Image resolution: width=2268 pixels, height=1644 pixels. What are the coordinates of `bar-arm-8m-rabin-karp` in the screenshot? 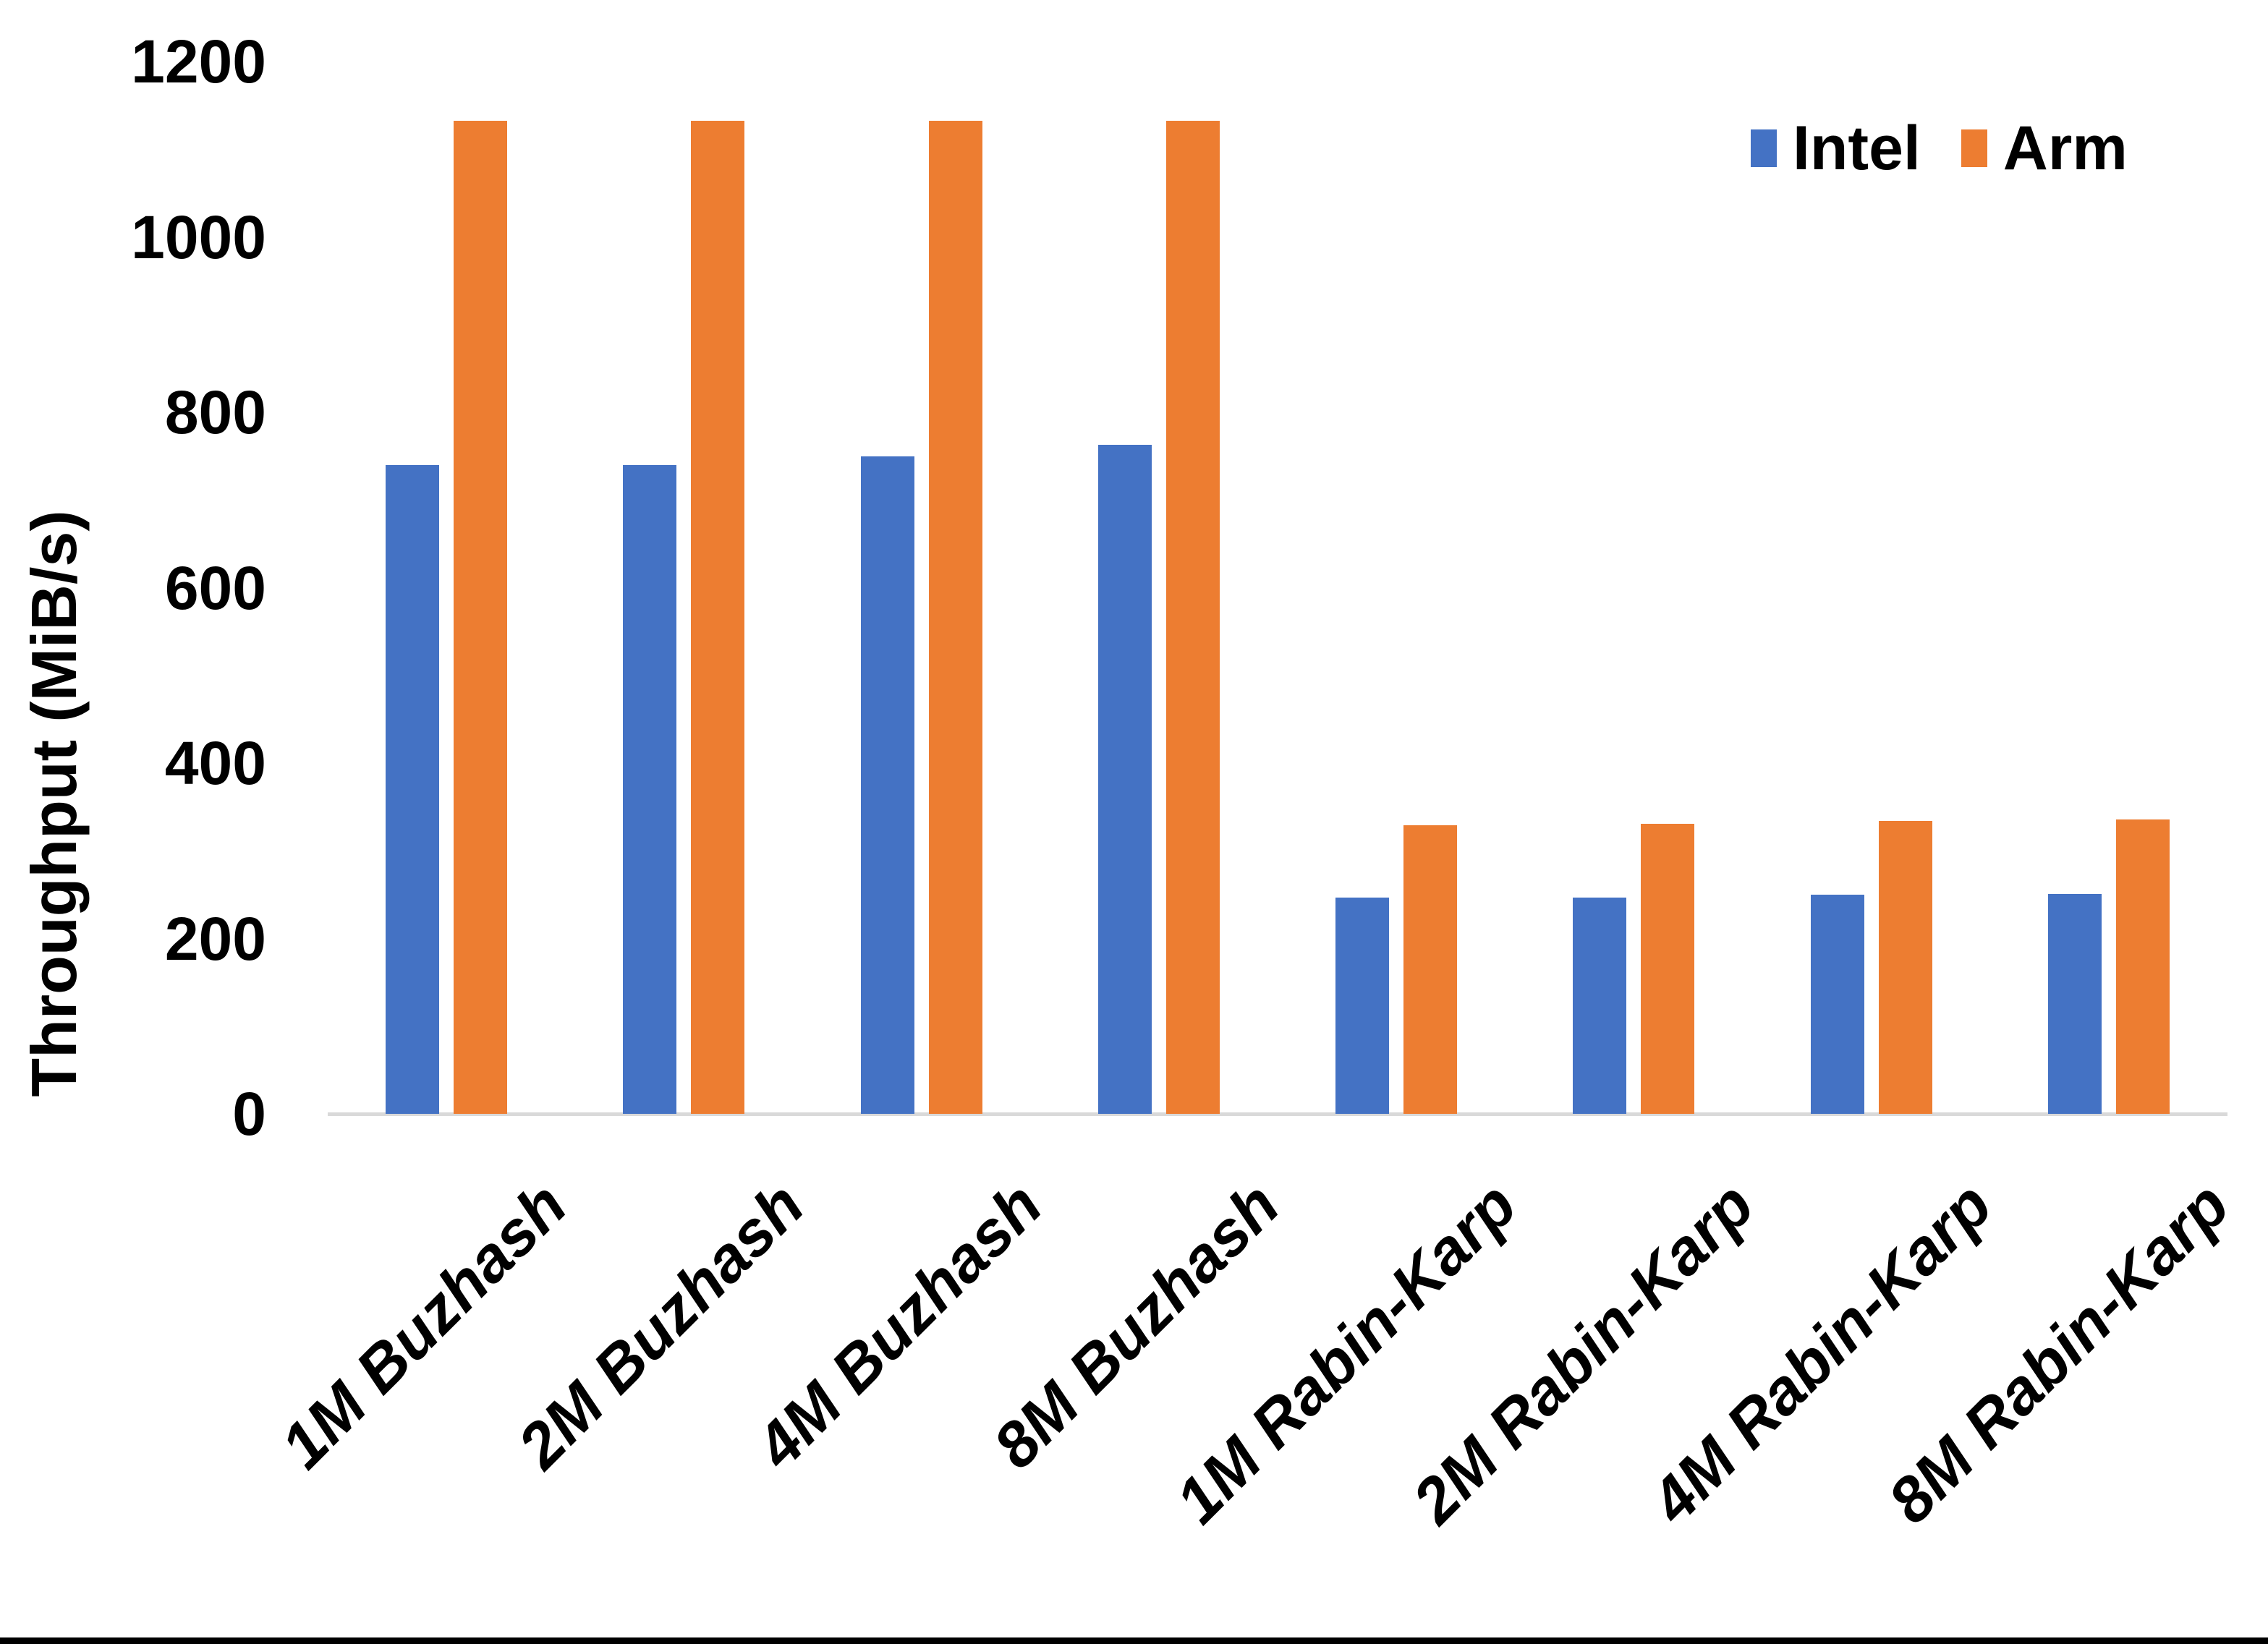 It's located at (2142, 966).